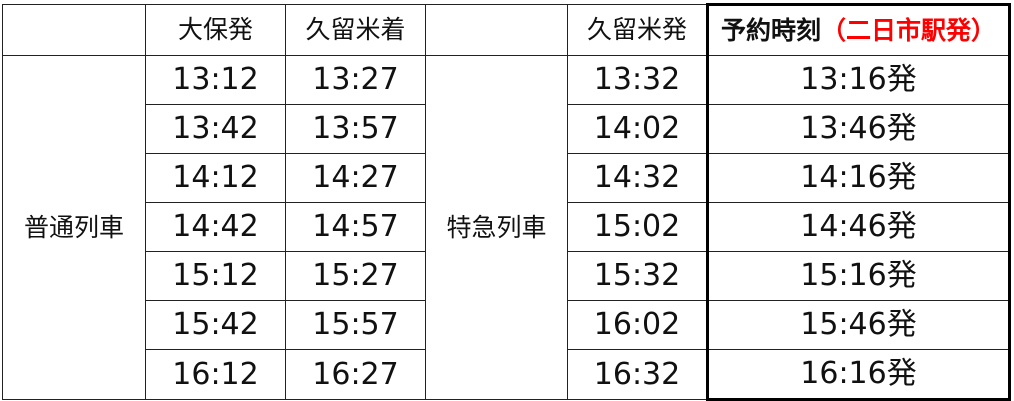  Describe the element at coordinates (355, 30) in the screenshot. I see `header-local-arrive: 久留米着` at that location.